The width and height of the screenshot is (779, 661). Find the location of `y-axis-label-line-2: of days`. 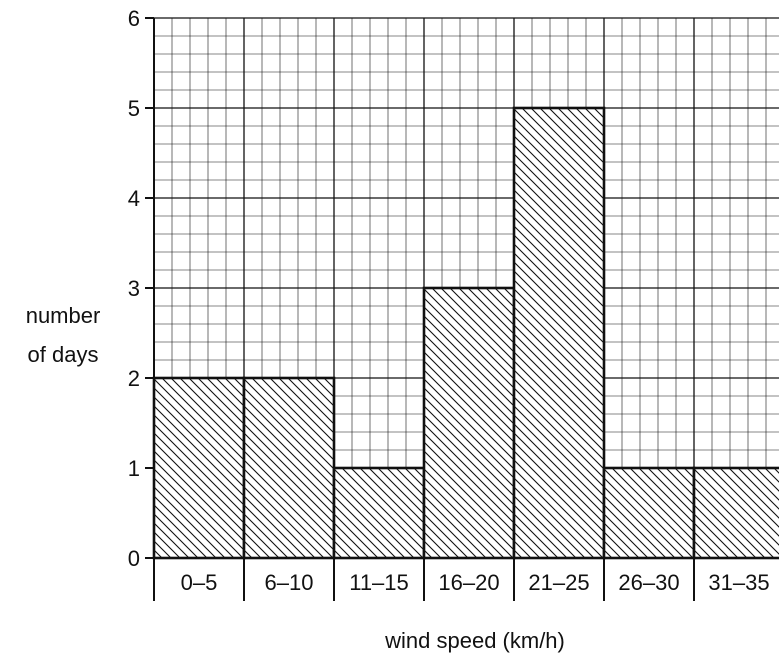

y-axis-label-line-2: of days is located at coordinates (63, 354).